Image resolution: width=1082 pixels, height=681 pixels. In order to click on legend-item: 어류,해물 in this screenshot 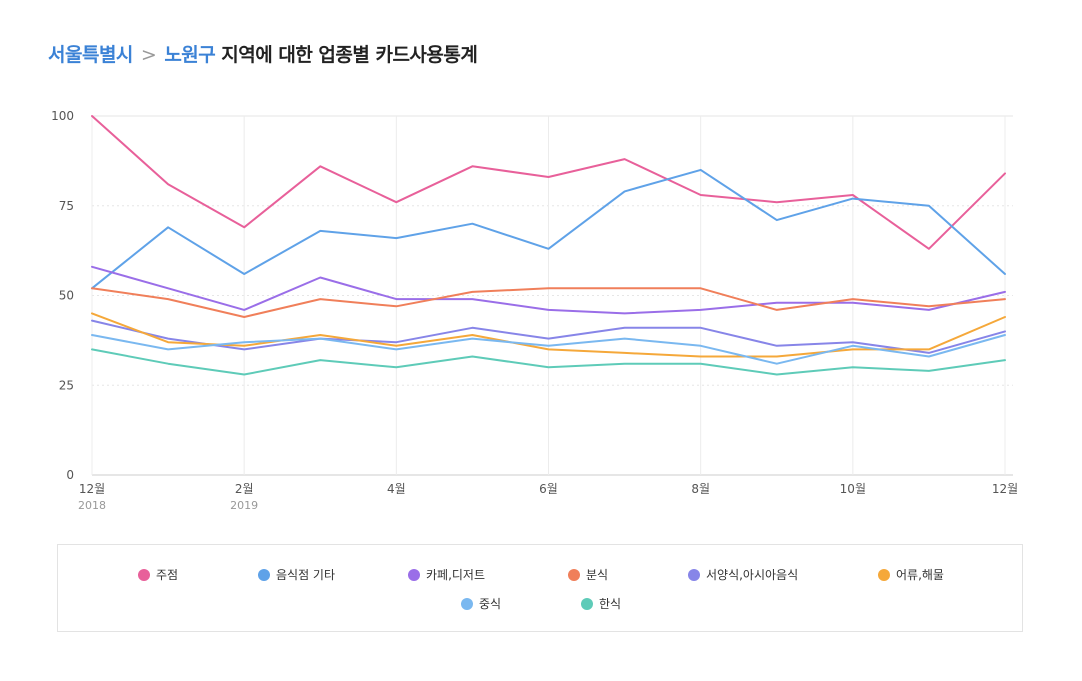, I will do `click(911, 574)`.